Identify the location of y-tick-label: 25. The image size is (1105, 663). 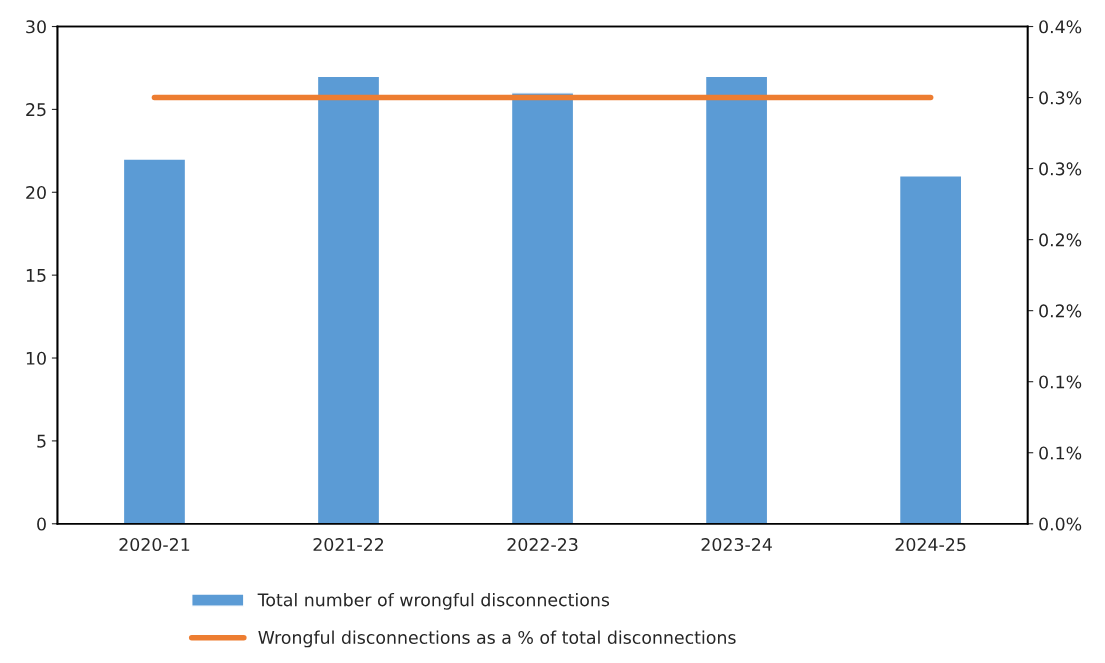
(36, 110).